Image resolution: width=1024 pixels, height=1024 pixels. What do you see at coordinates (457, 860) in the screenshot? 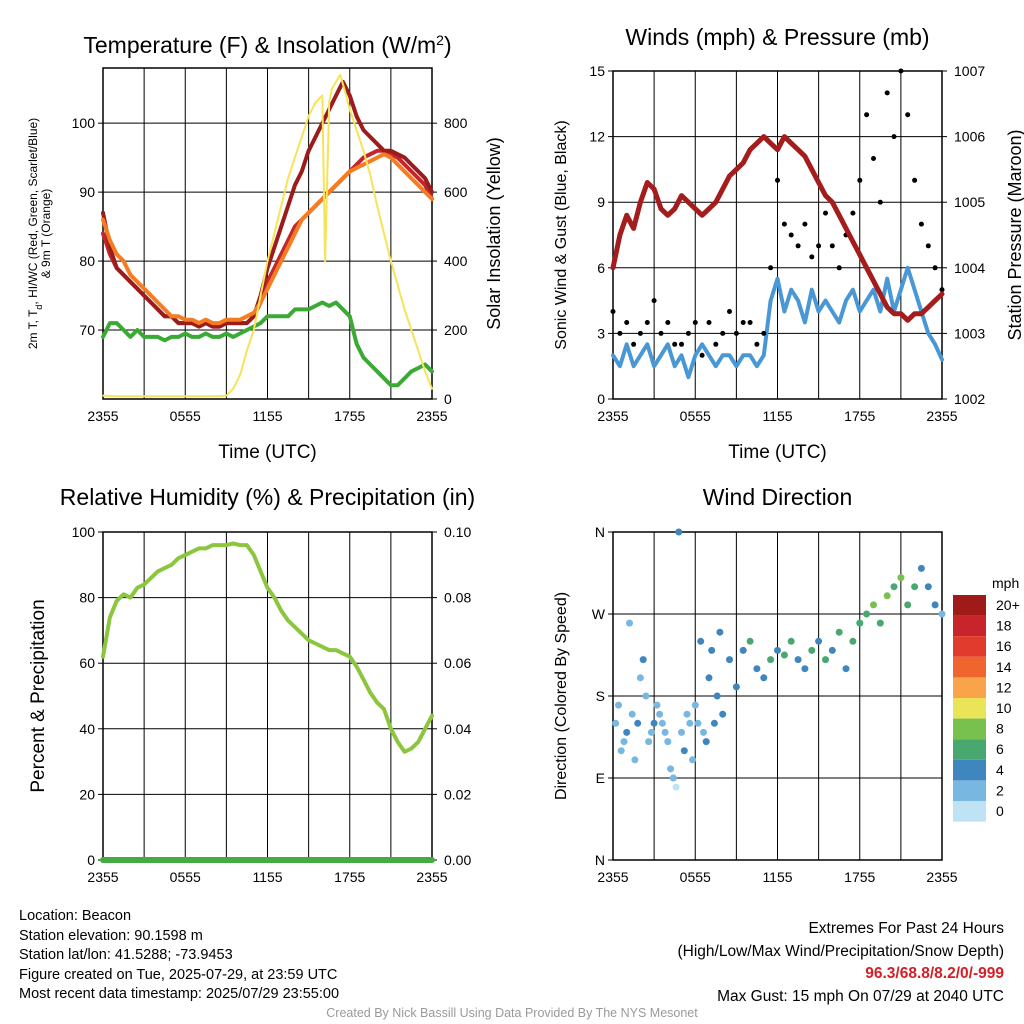
I see `y2-tick-label: 0.00` at bounding box center [457, 860].